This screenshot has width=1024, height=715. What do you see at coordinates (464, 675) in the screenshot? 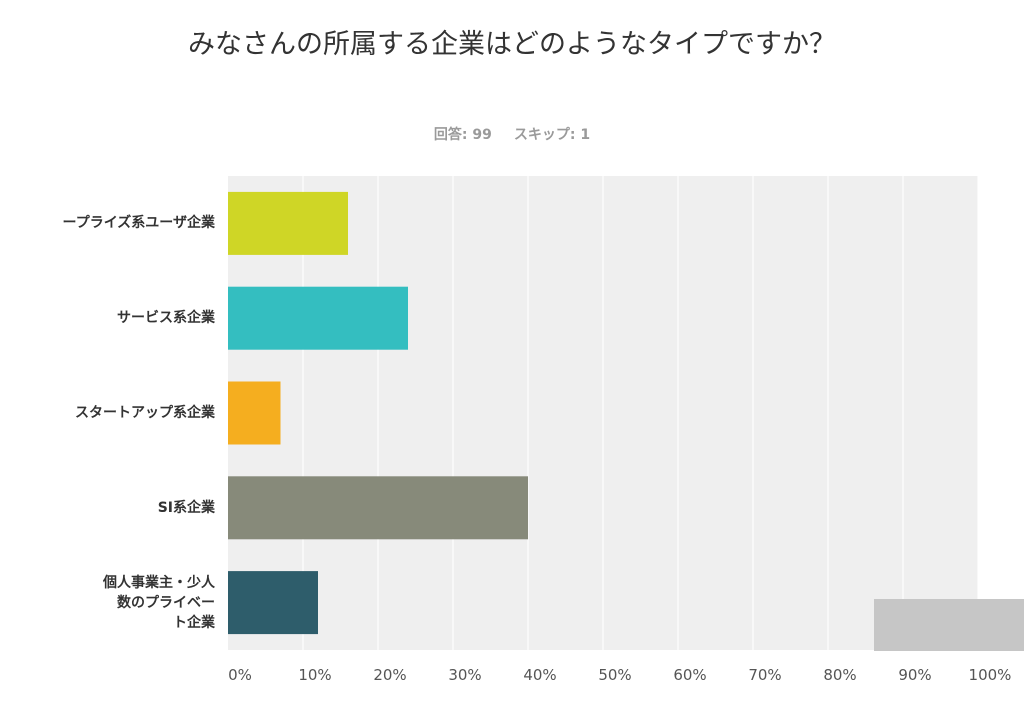
I see `x-tick-label: 30%` at bounding box center [464, 675].